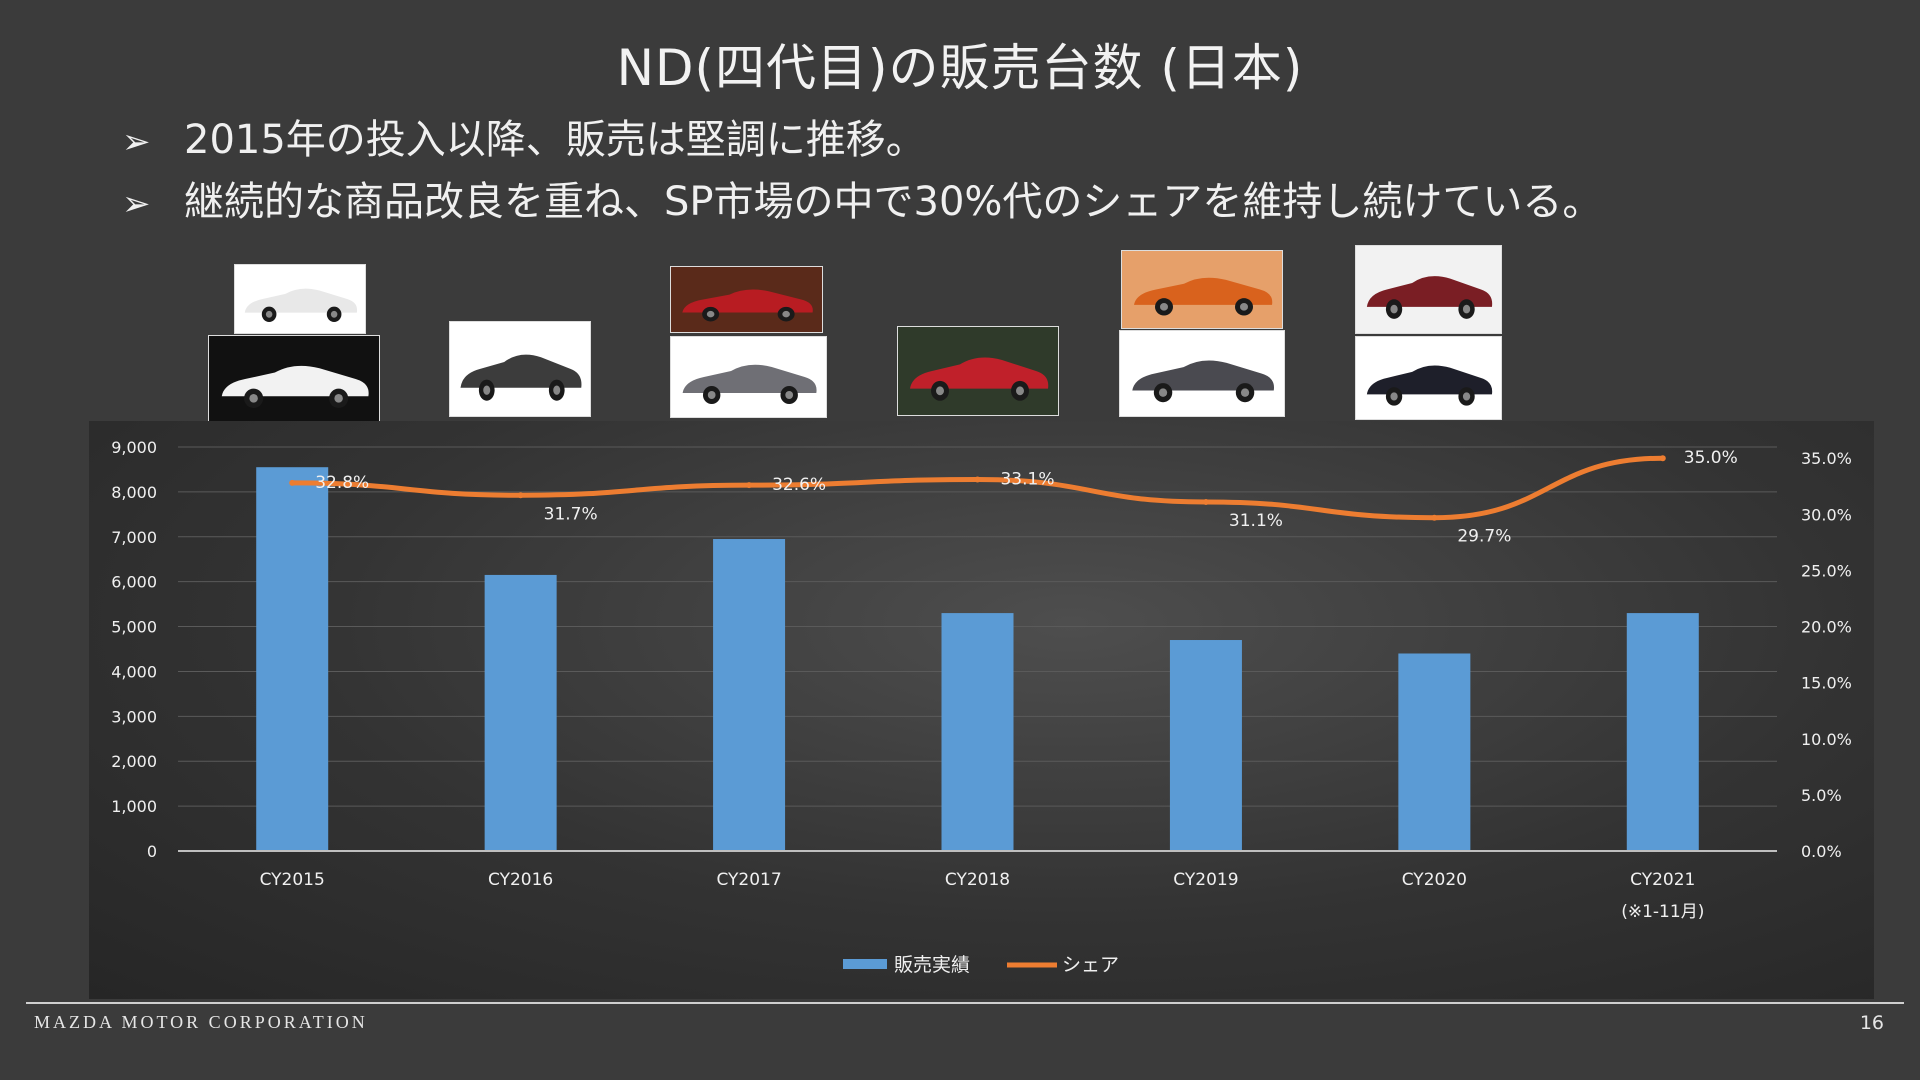  What do you see at coordinates (1434, 880) in the screenshot?
I see `x-axis-tick-label: CY2020` at bounding box center [1434, 880].